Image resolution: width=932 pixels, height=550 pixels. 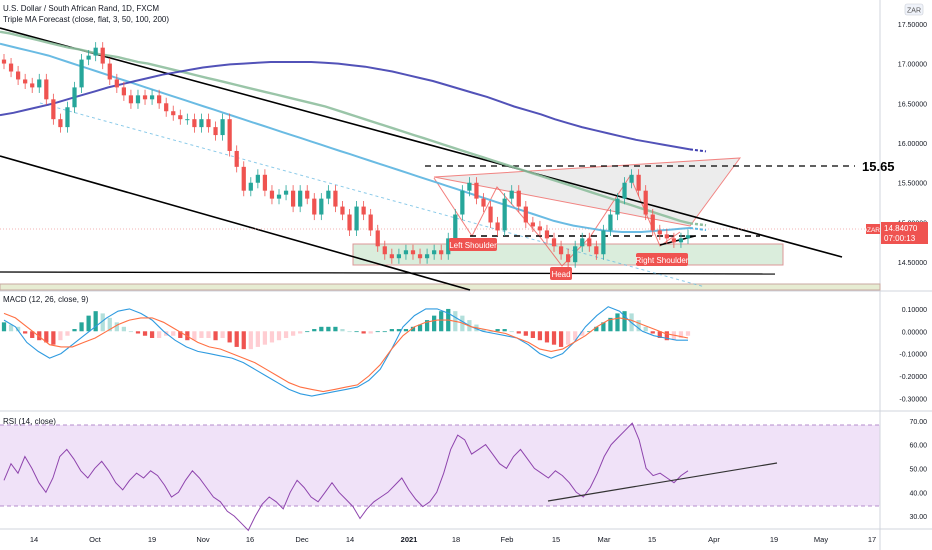 I want to click on channel-lower-line, so click(x=235, y=223).